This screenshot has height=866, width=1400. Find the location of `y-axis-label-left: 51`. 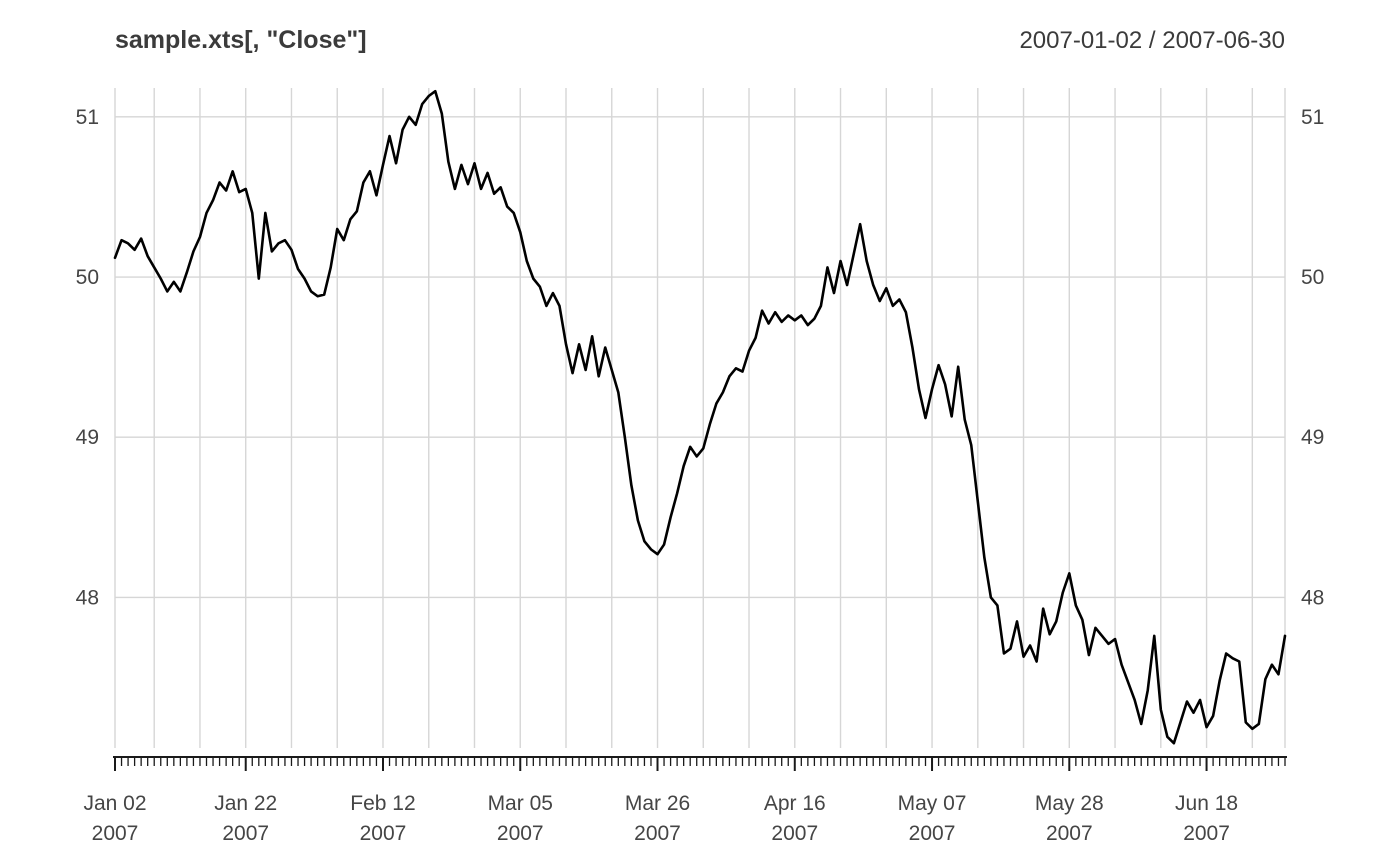

y-axis-label-left: 51 is located at coordinates (87, 117).